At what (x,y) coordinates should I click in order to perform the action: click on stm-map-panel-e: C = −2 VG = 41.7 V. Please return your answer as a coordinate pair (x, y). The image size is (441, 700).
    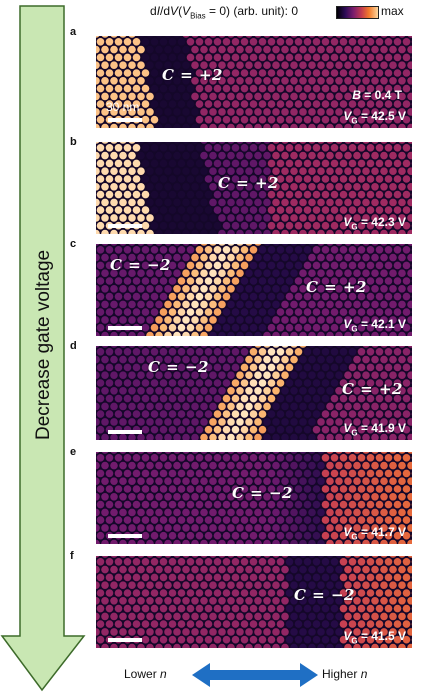
    Looking at the image, I should click on (254, 498).